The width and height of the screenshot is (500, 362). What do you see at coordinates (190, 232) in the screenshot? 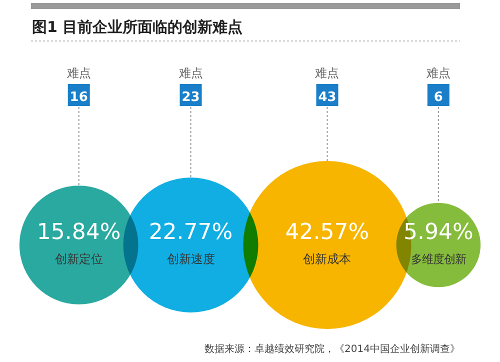
I see `data-label: 22.77%` at bounding box center [190, 232].